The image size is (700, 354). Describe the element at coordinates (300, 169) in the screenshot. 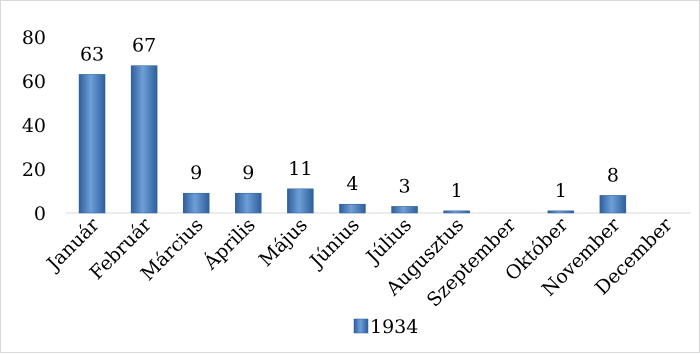

I see `data-label: 11` at that location.